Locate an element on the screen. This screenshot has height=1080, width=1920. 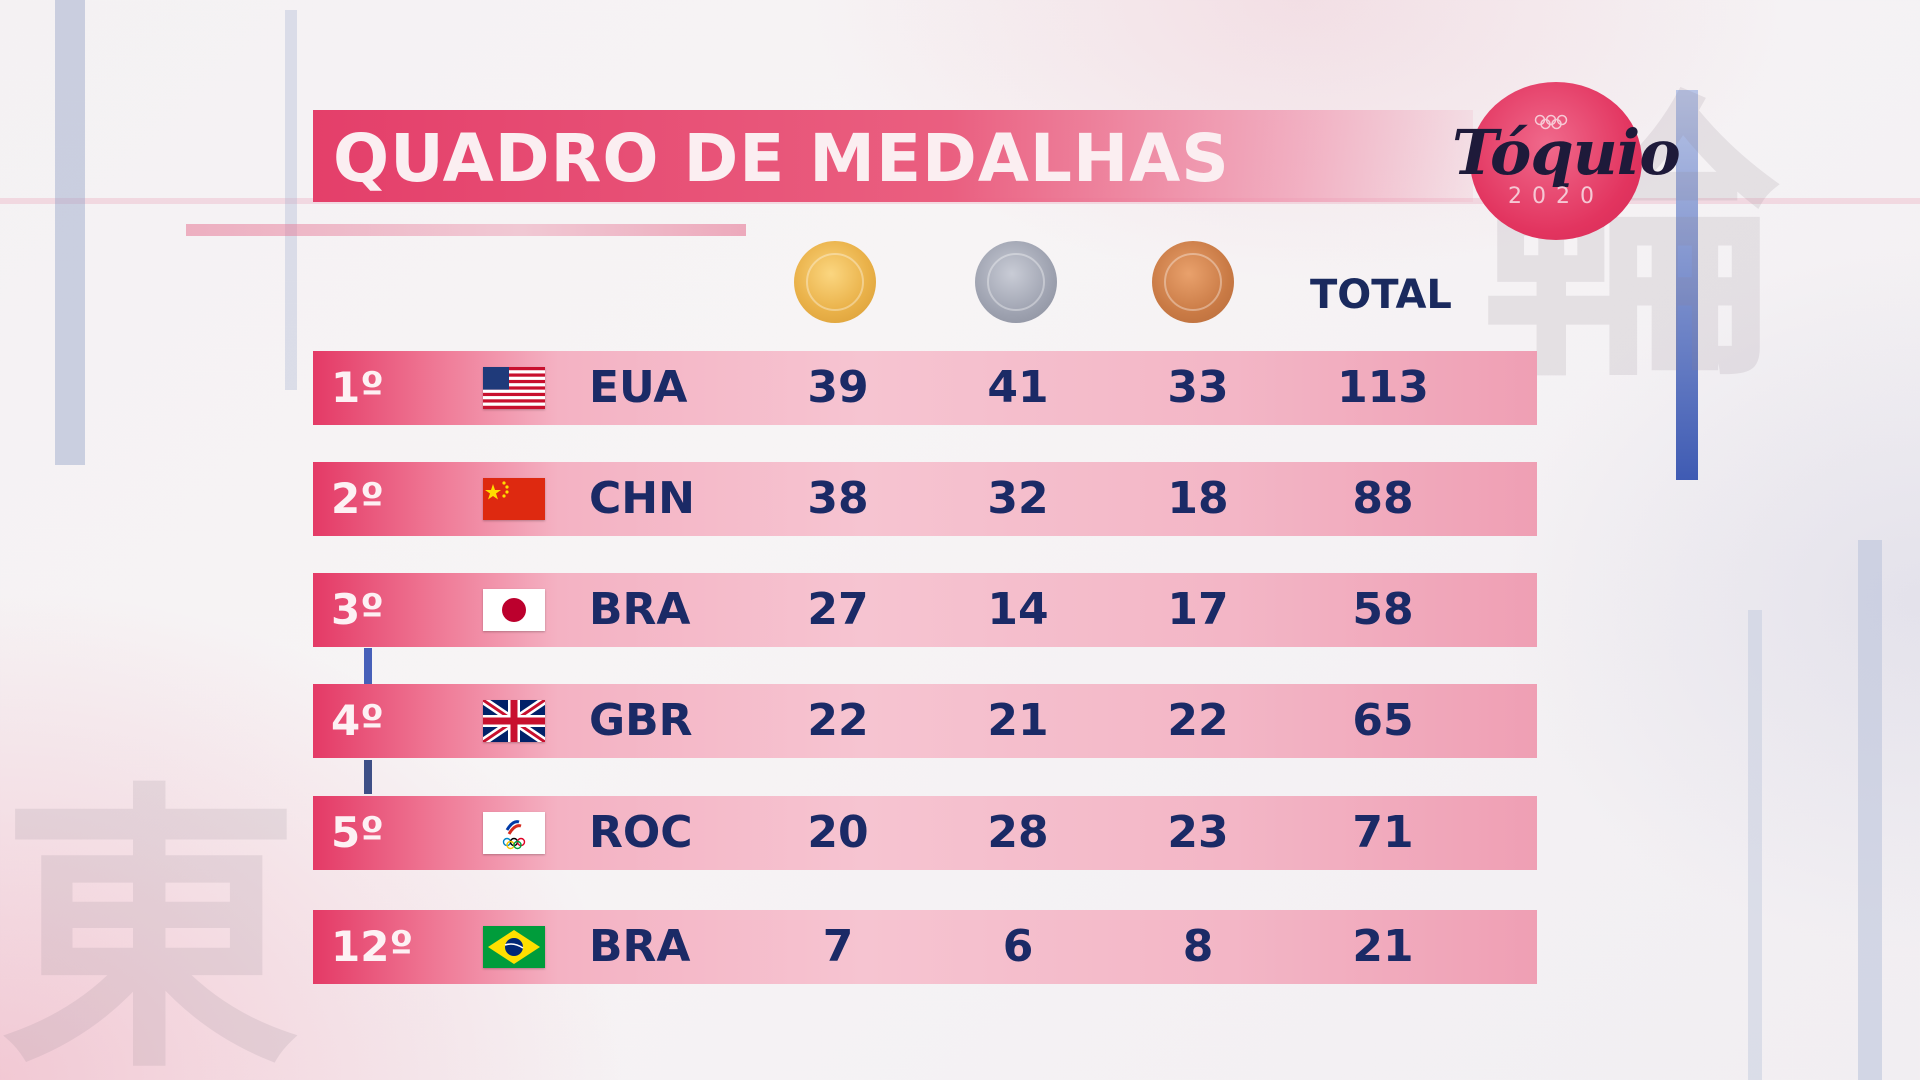
rank-label: 1º is located at coordinates (357, 387).